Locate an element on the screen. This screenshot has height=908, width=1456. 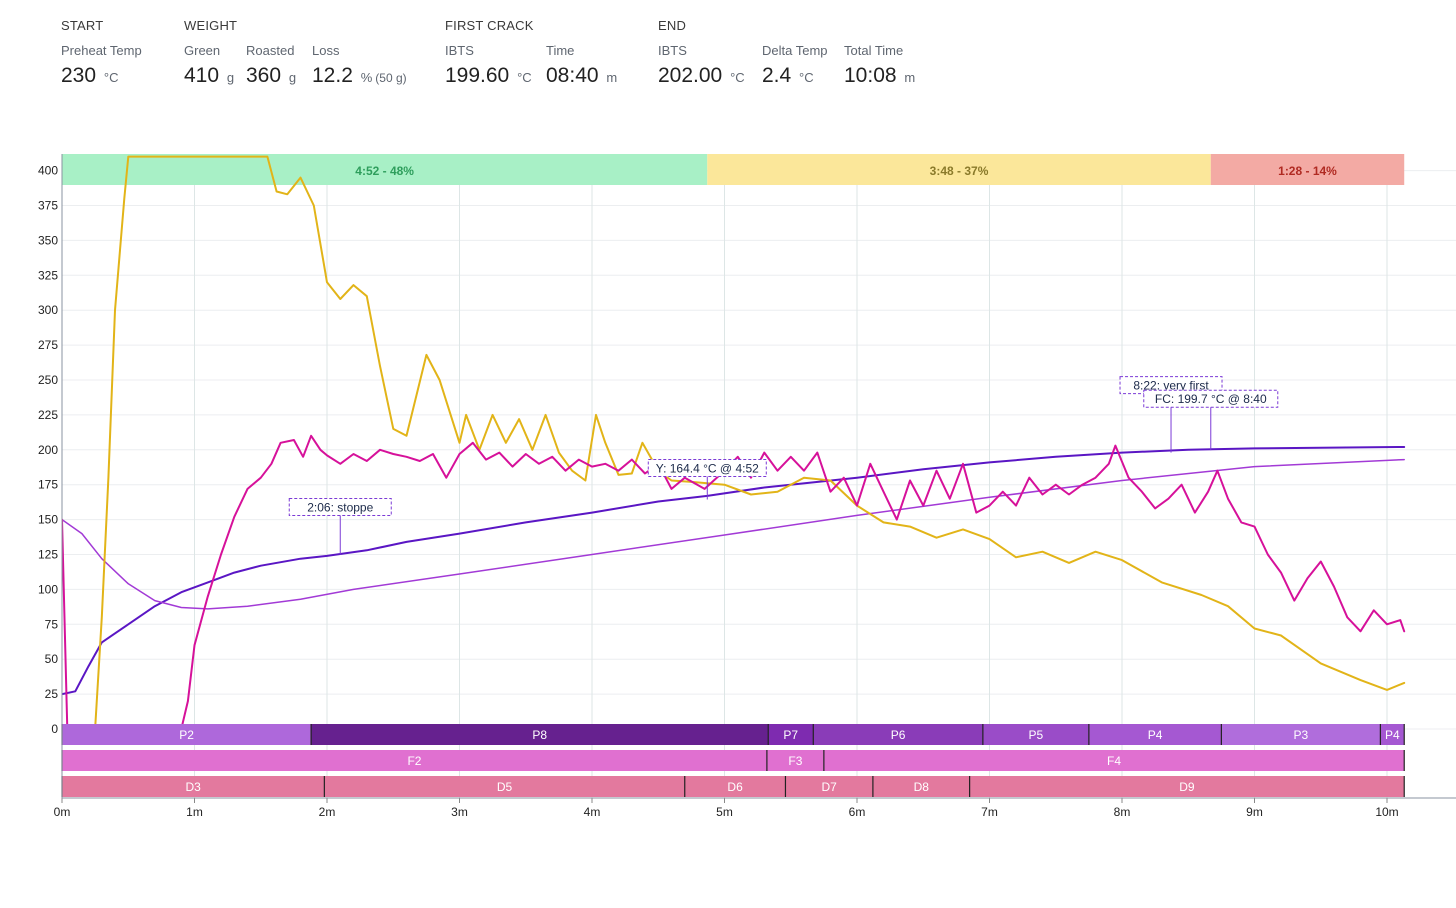
stat-label: Preheat Temp is located at coordinates (101, 50).